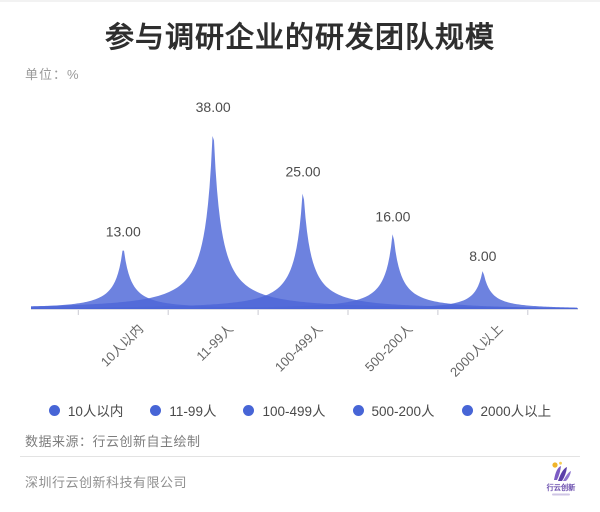  Describe the element at coordinates (123, 231) in the screenshot. I see `value-label: 13.00` at that location.